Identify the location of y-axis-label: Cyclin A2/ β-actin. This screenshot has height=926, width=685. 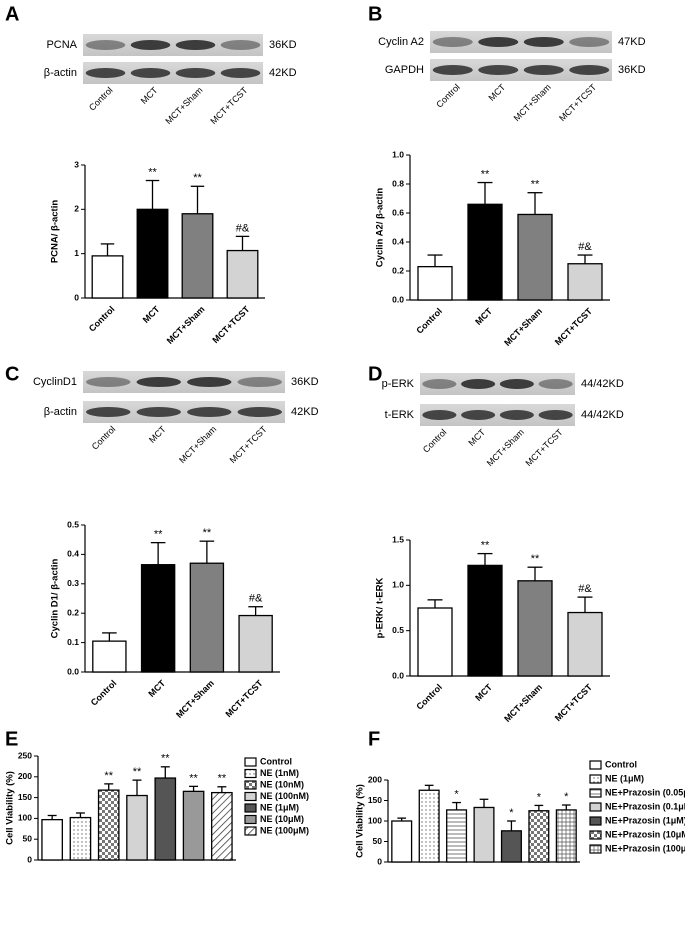
(380, 228).